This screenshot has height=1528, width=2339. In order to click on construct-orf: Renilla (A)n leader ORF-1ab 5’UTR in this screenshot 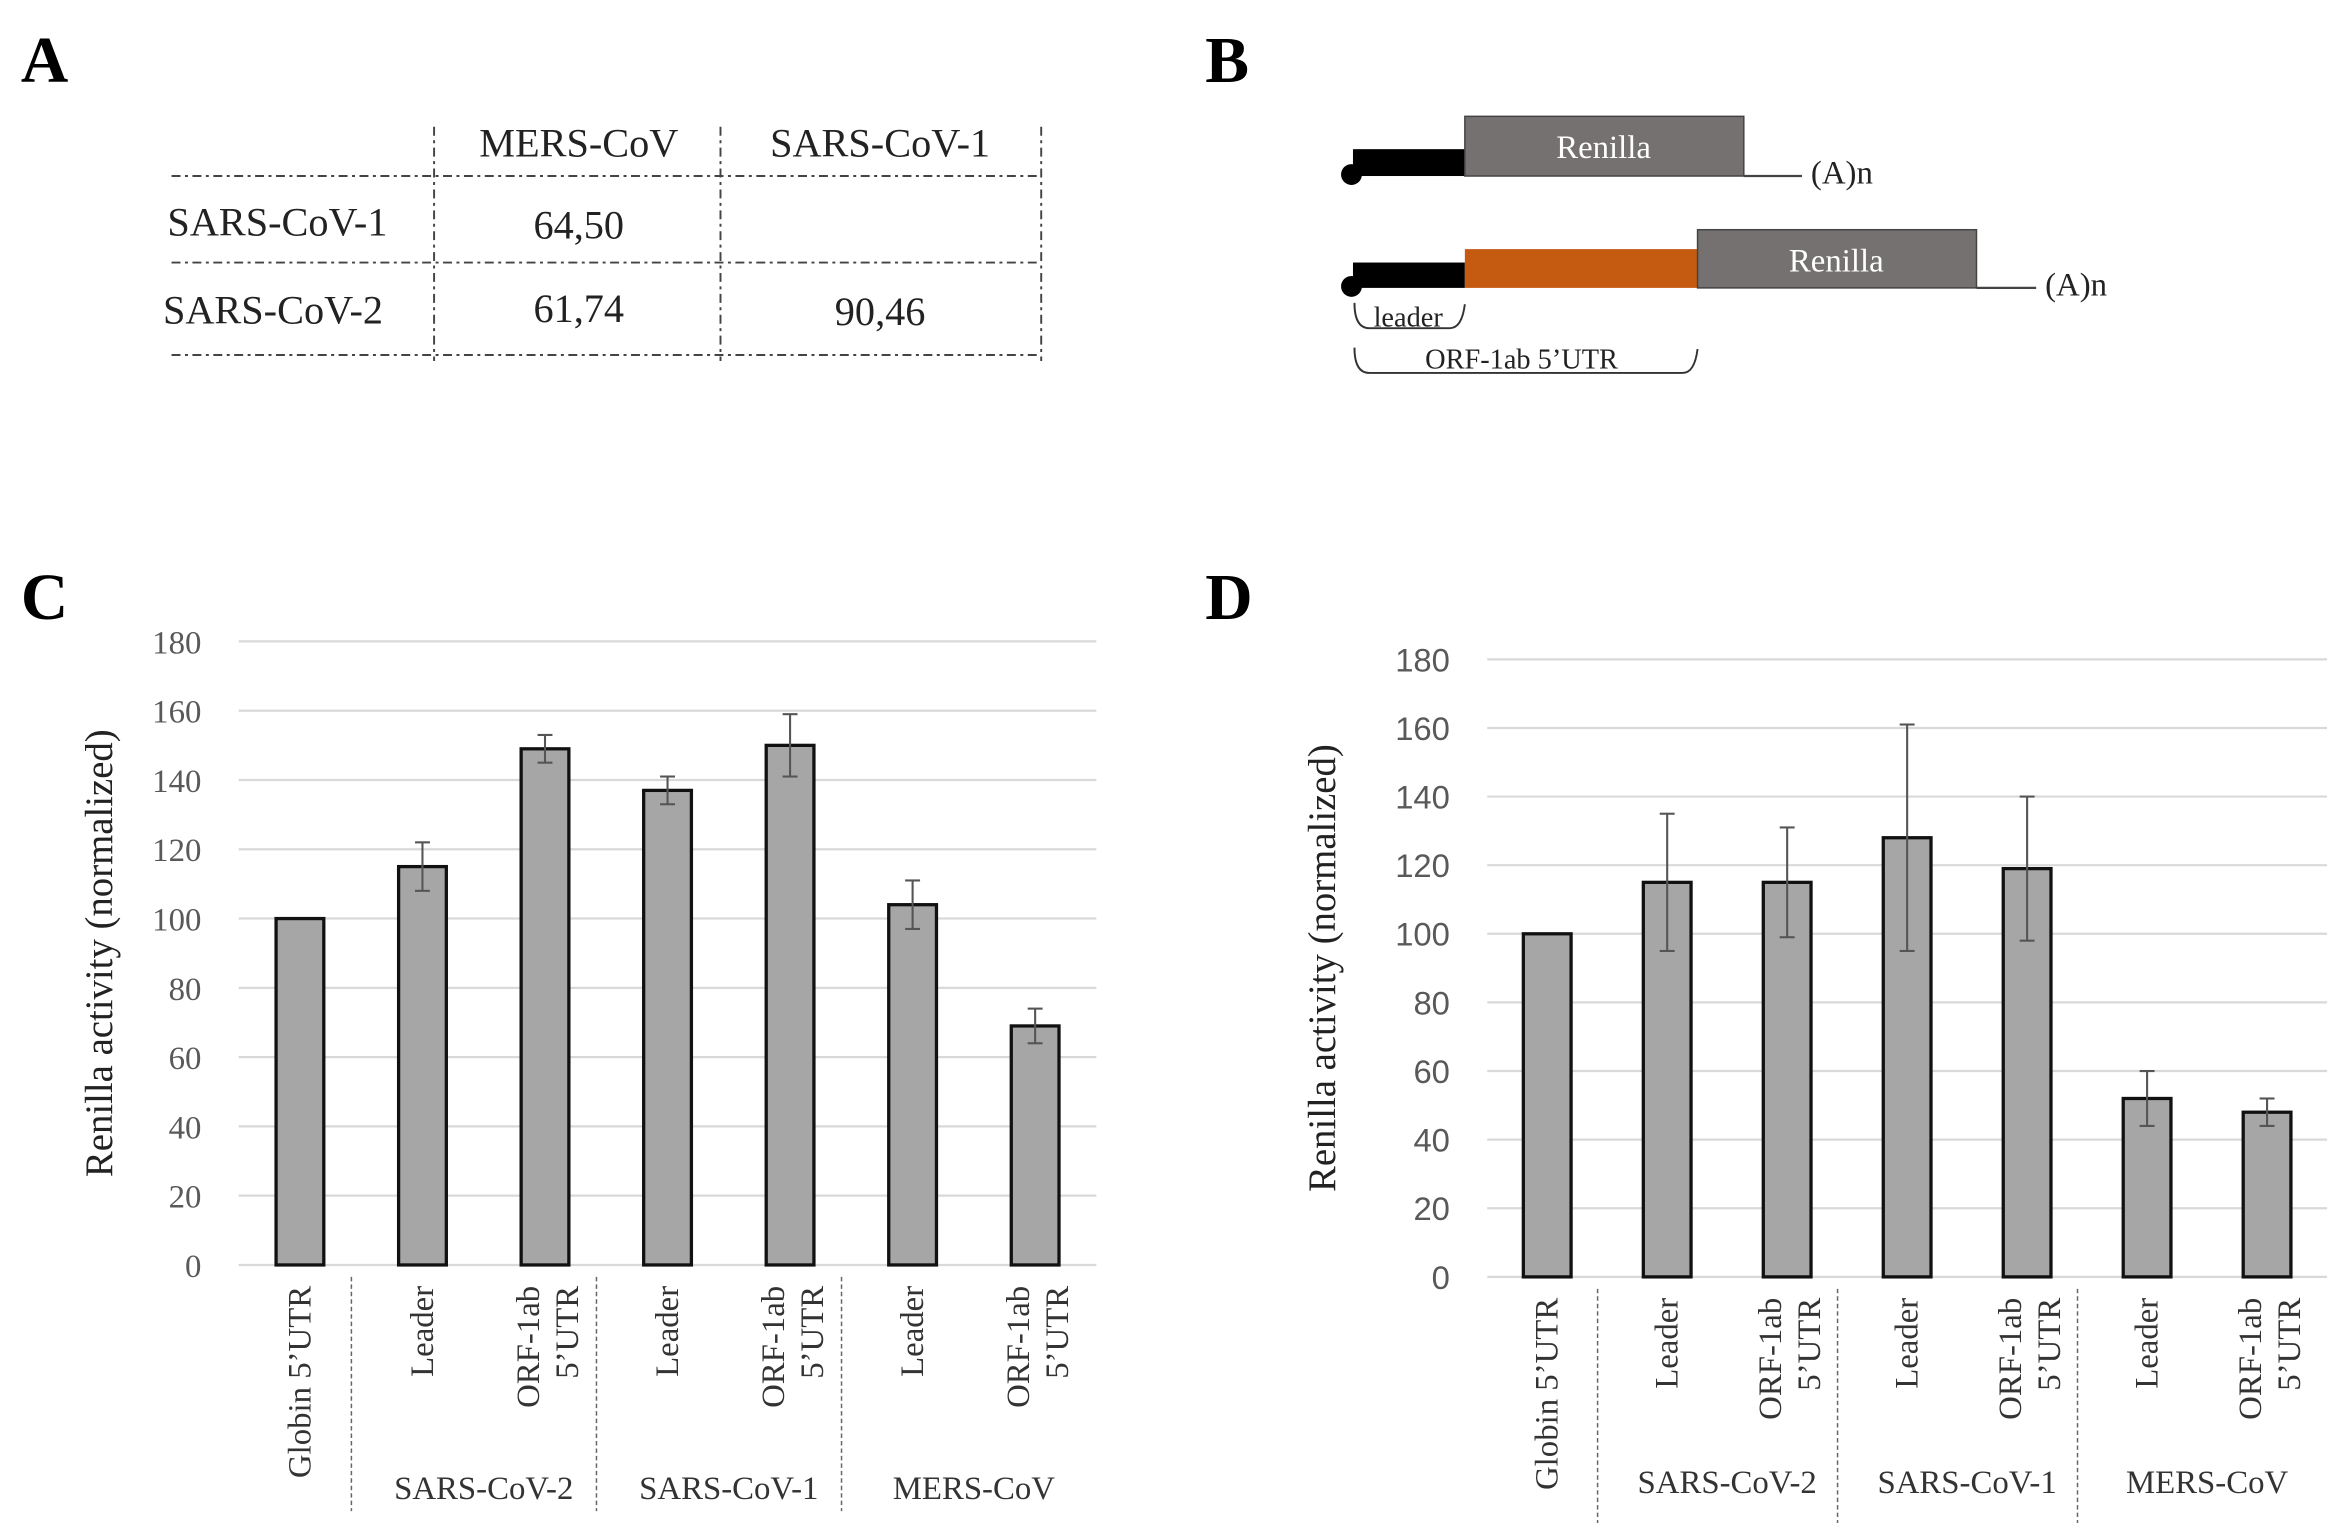, I will do `click(1724, 301)`.